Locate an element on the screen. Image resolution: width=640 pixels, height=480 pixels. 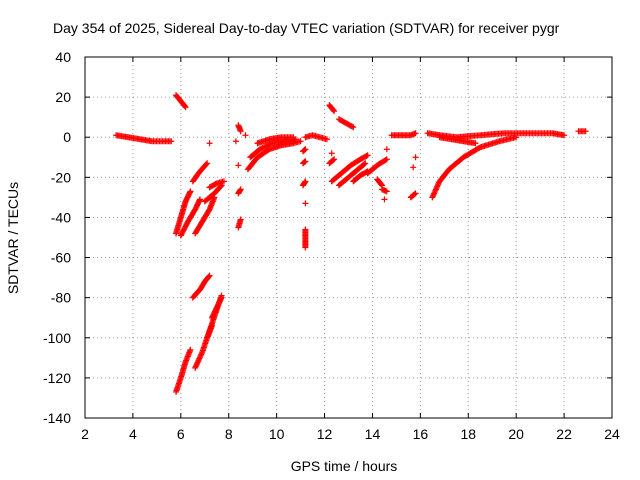
x-tick-label: 22 is located at coordinates (564, 434).